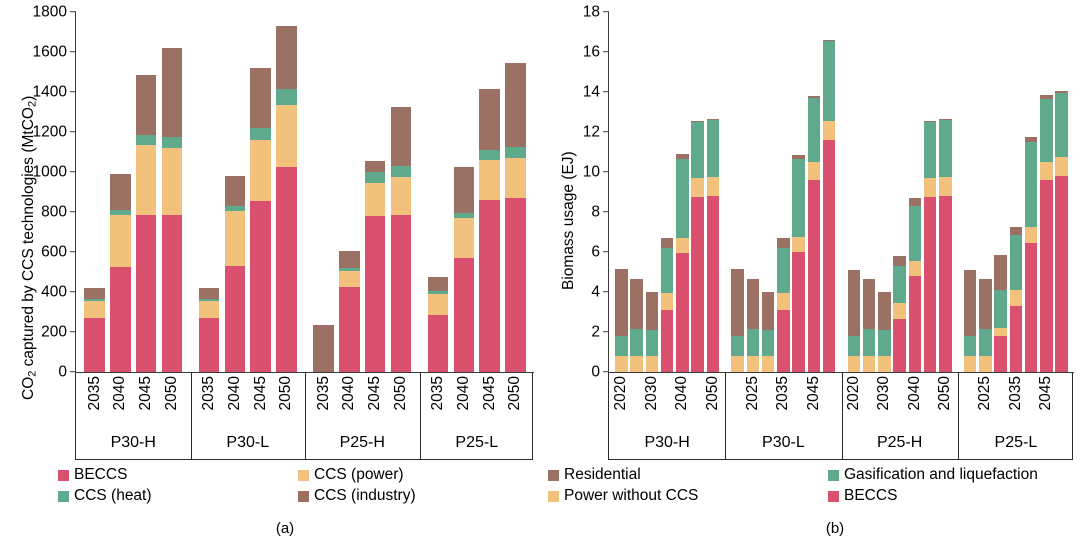 This screenshot has height=548, width=1080. I want to click on group-label: P30-H, so click(667, 442).